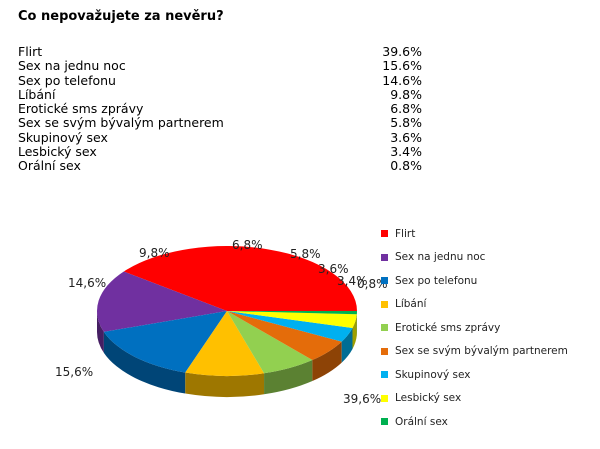 Image resolution: width=600 pixels, height=449 pixels. Describe the element at coordinates (220, 80) in the screenshot. I see `table-row: Sex po telefonu 14.6%` at that location.